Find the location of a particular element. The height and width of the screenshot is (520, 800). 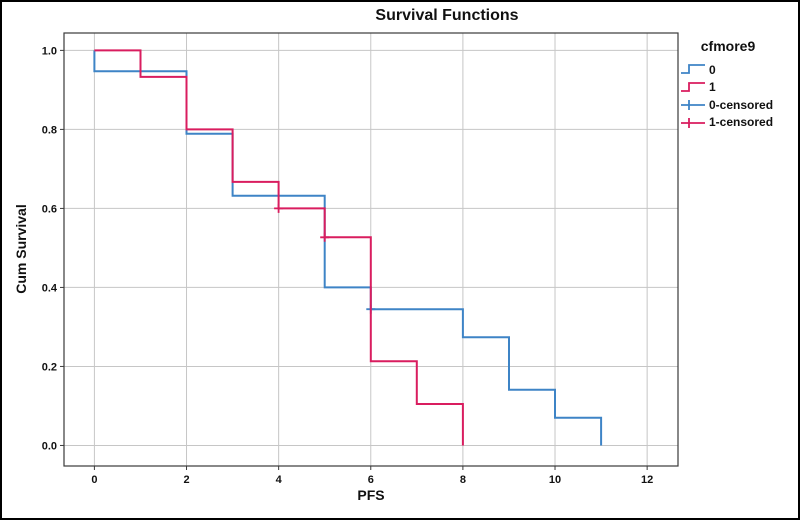

x-tick-label: 2 is located at coordinates (186, 480).